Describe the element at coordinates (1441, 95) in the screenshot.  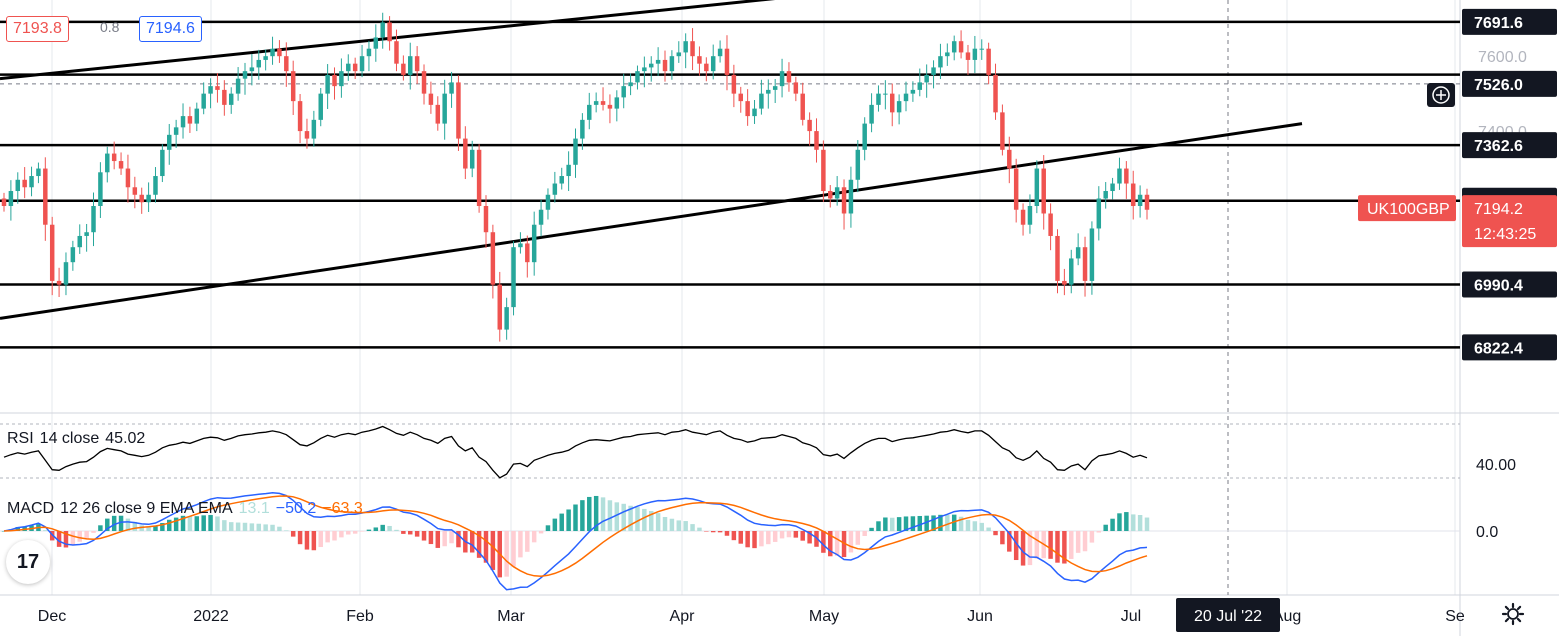
I see `add-alert-crosshair-button` at that location.